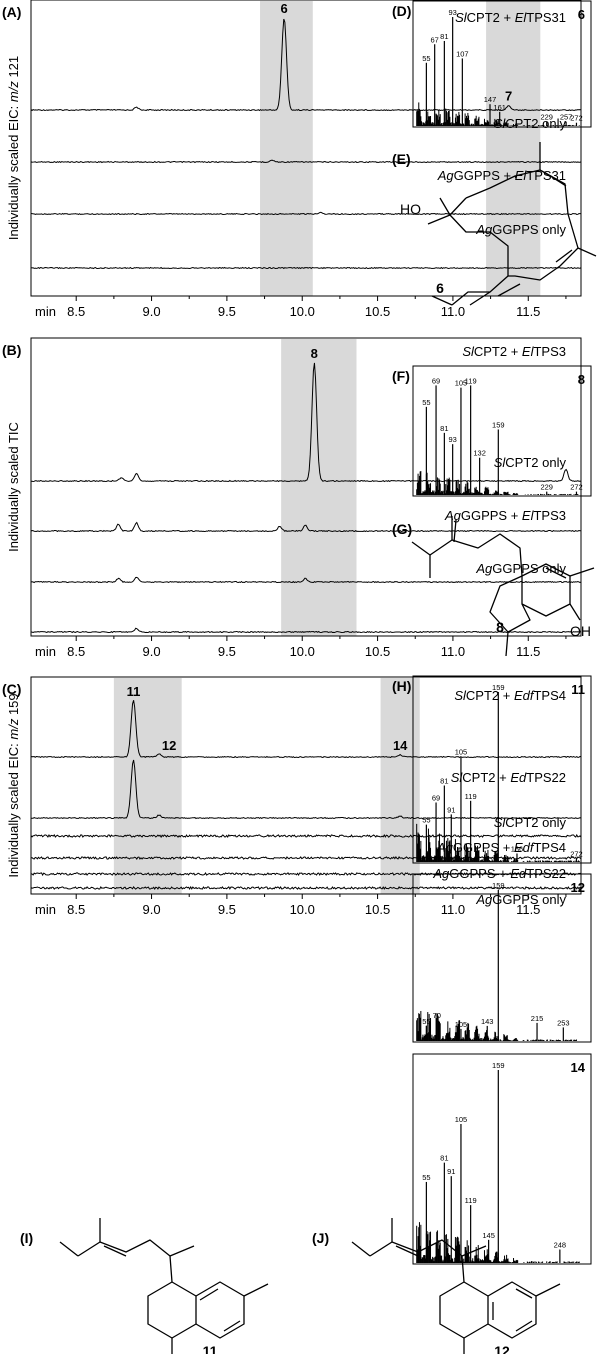 The image size is (597, 1354). What do you see at coordinates (402, 529) in the screenshot?
I see `panel-label: (G)` at bounding box center [402, 529].